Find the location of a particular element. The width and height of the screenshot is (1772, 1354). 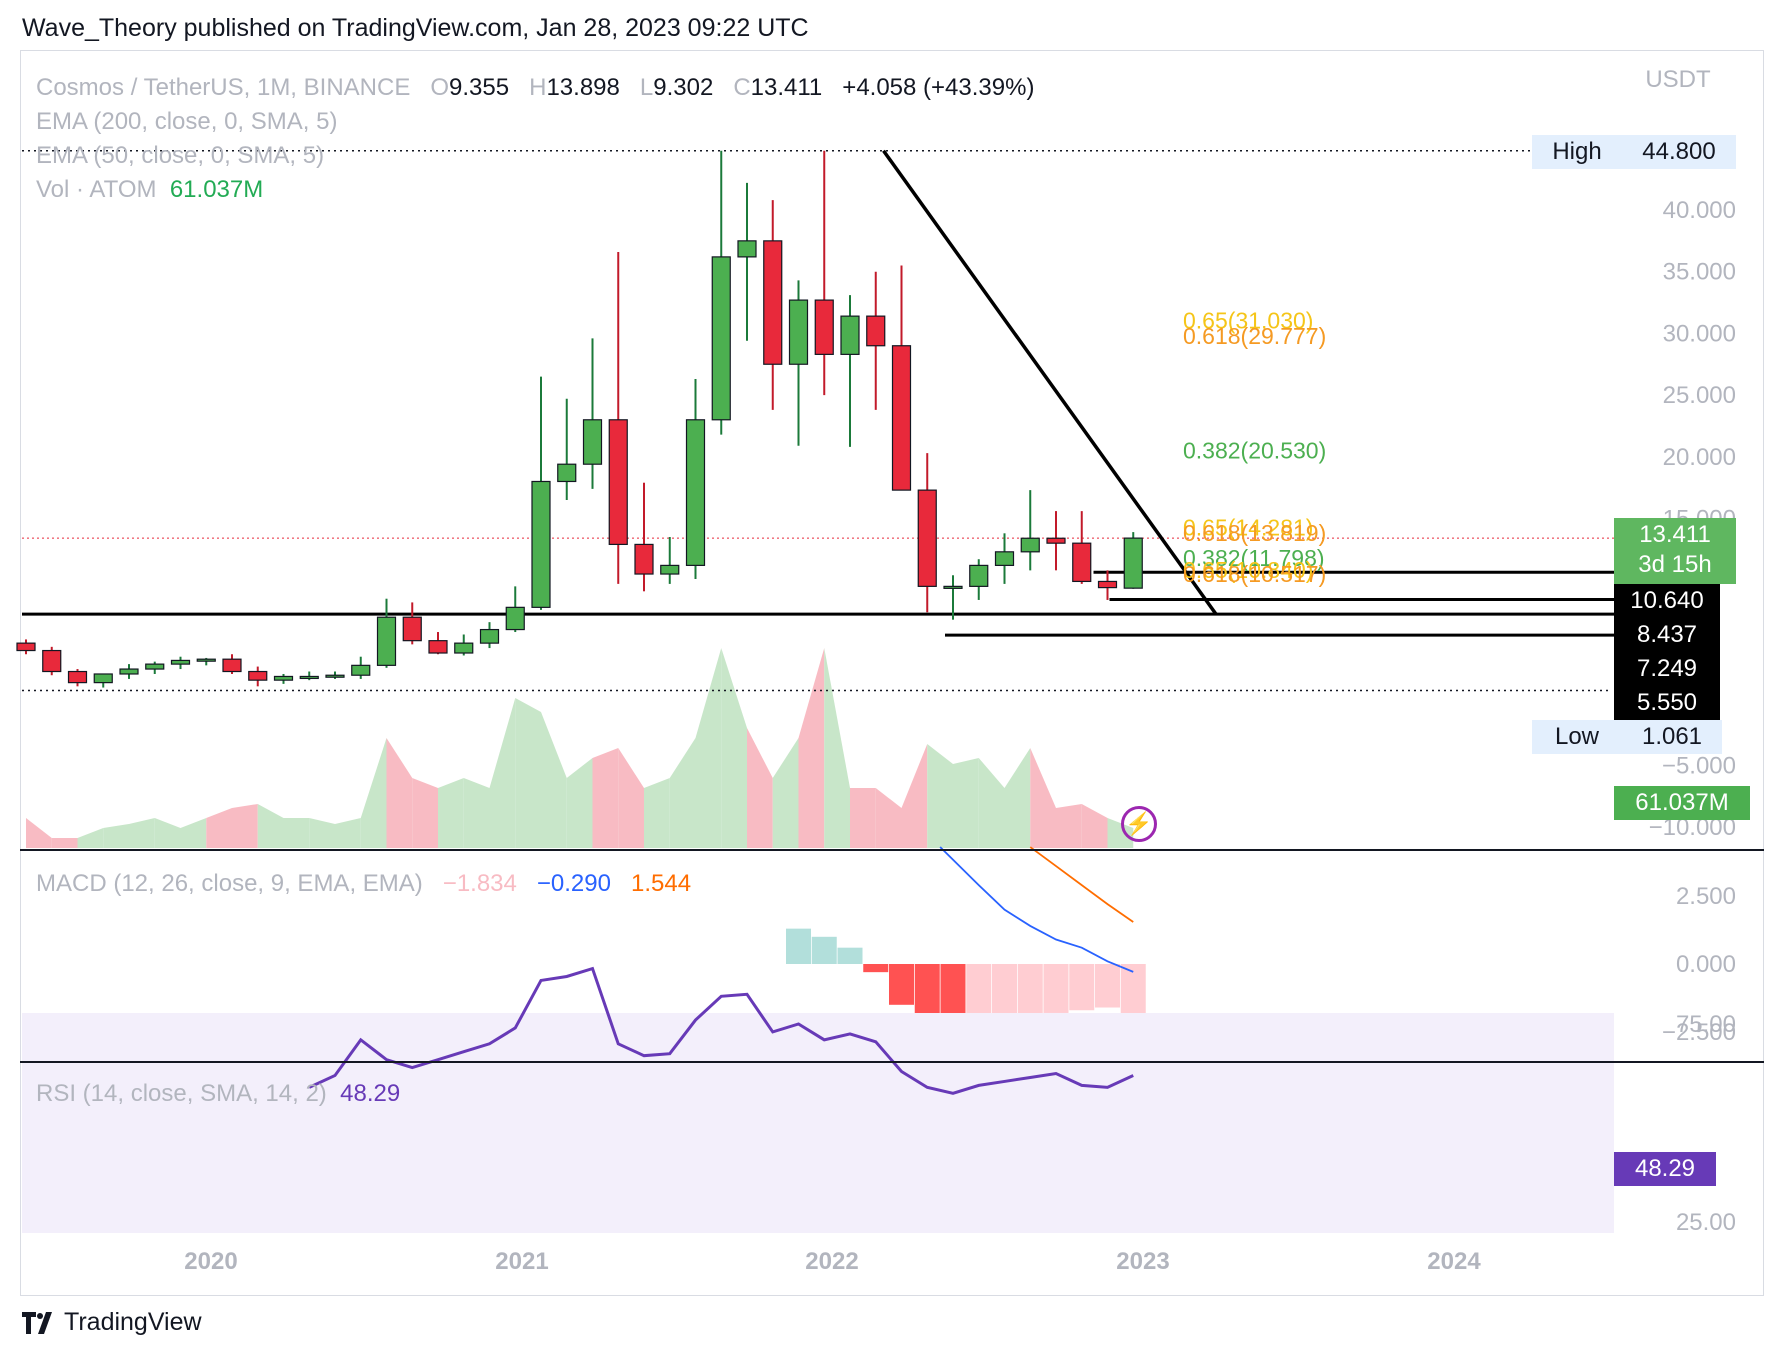

price-tick: 40.000 is located at coordinates (1699, 210).